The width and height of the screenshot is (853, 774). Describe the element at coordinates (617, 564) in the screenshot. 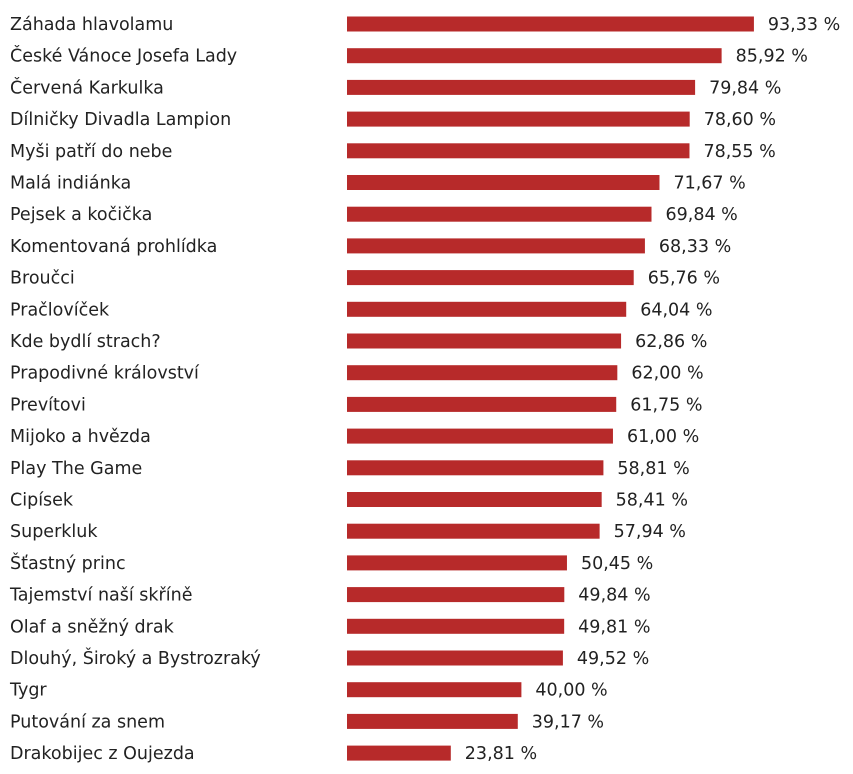

I see `value-label: 50,45 %` at that location.